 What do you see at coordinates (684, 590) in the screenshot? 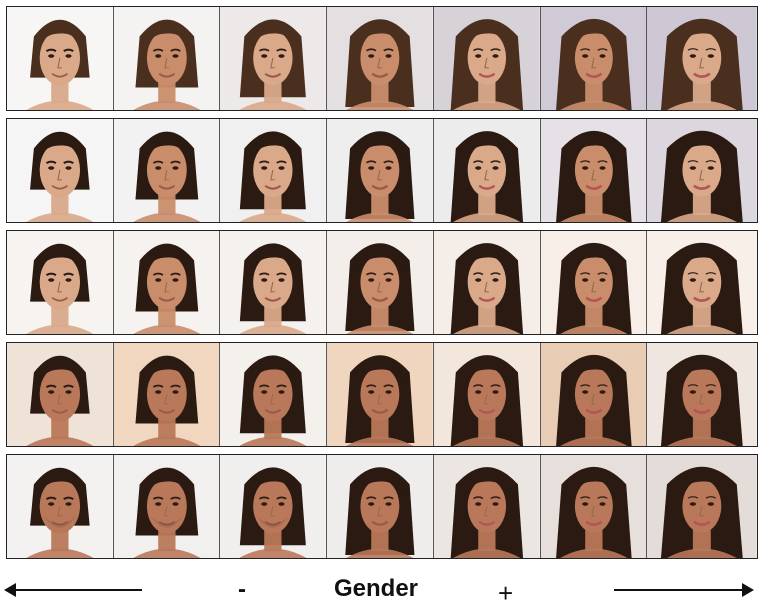
I see `right-arrow-icon` at bounding box center [684, 590].